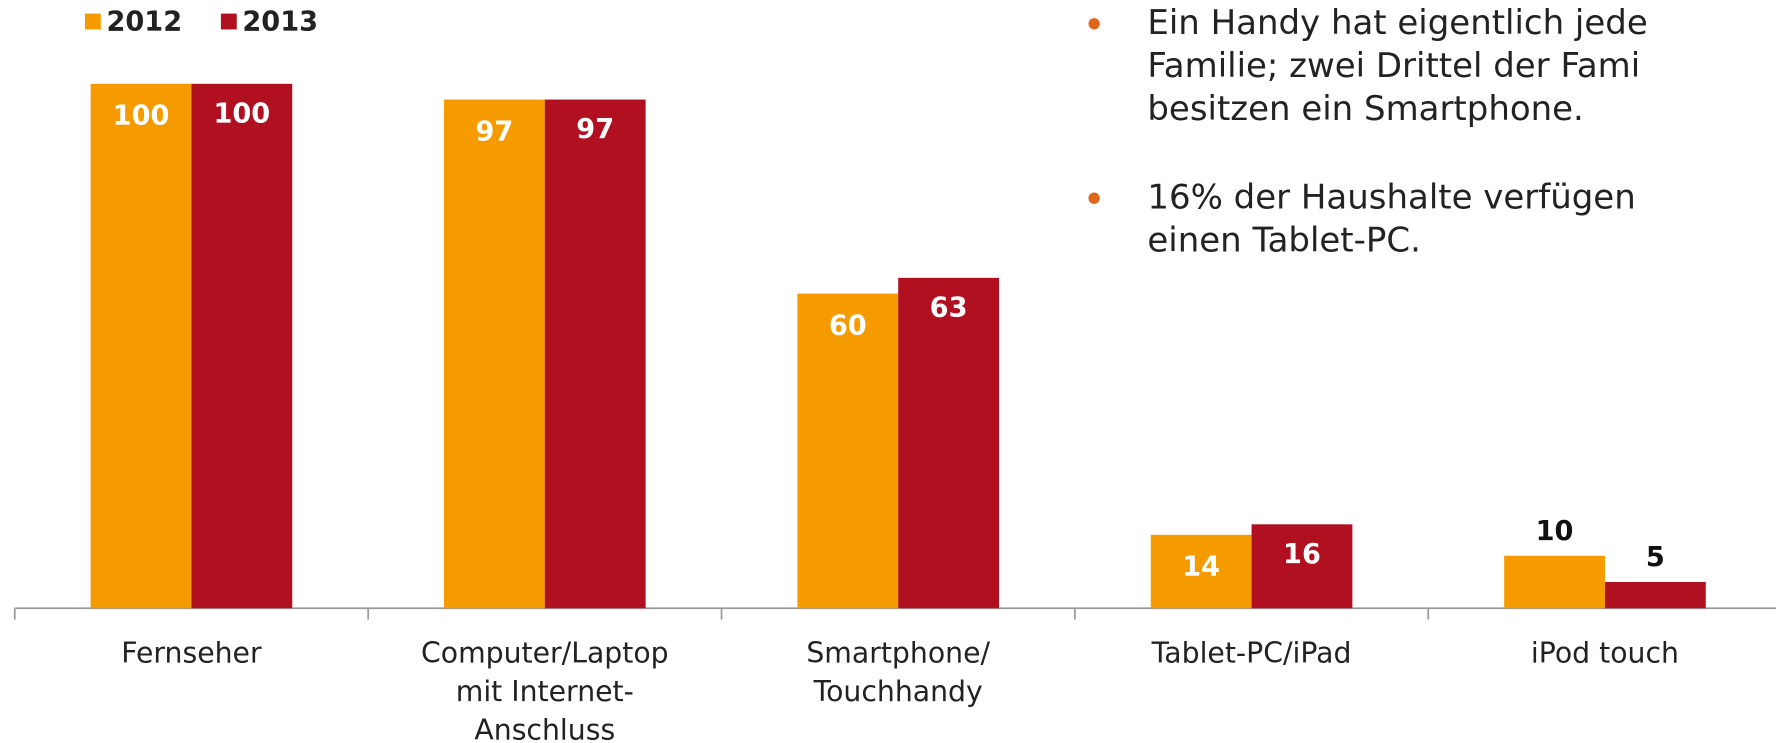  I want to click on value-label: 14, so click(1201, 567).